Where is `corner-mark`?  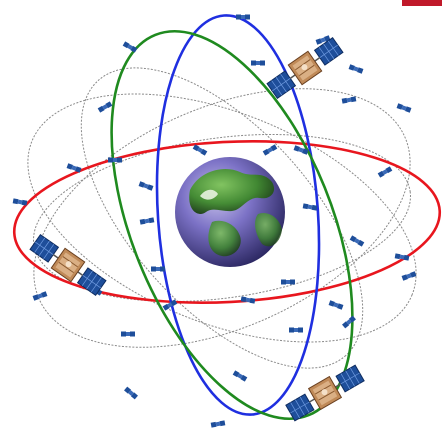 corner-mark is located at coordinates (422, 3).